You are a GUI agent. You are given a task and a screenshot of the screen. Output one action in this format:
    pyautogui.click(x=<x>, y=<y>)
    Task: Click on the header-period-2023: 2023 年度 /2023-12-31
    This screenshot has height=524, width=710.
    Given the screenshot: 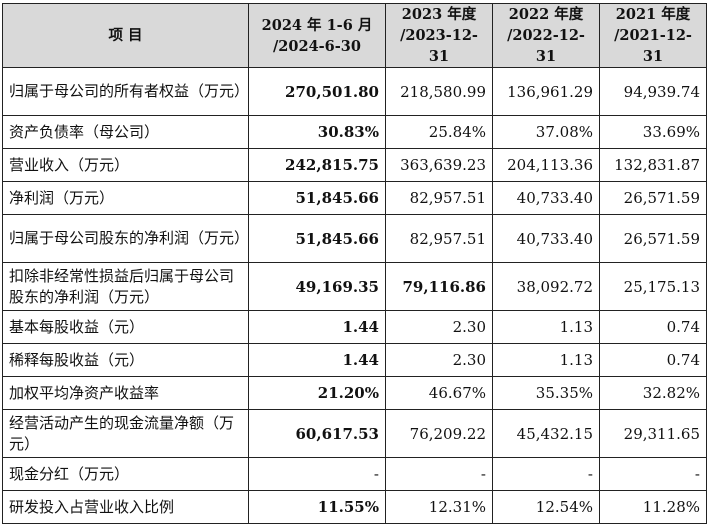 What is the action you would take?
    pyautogui.click(x=439, y=35)
    